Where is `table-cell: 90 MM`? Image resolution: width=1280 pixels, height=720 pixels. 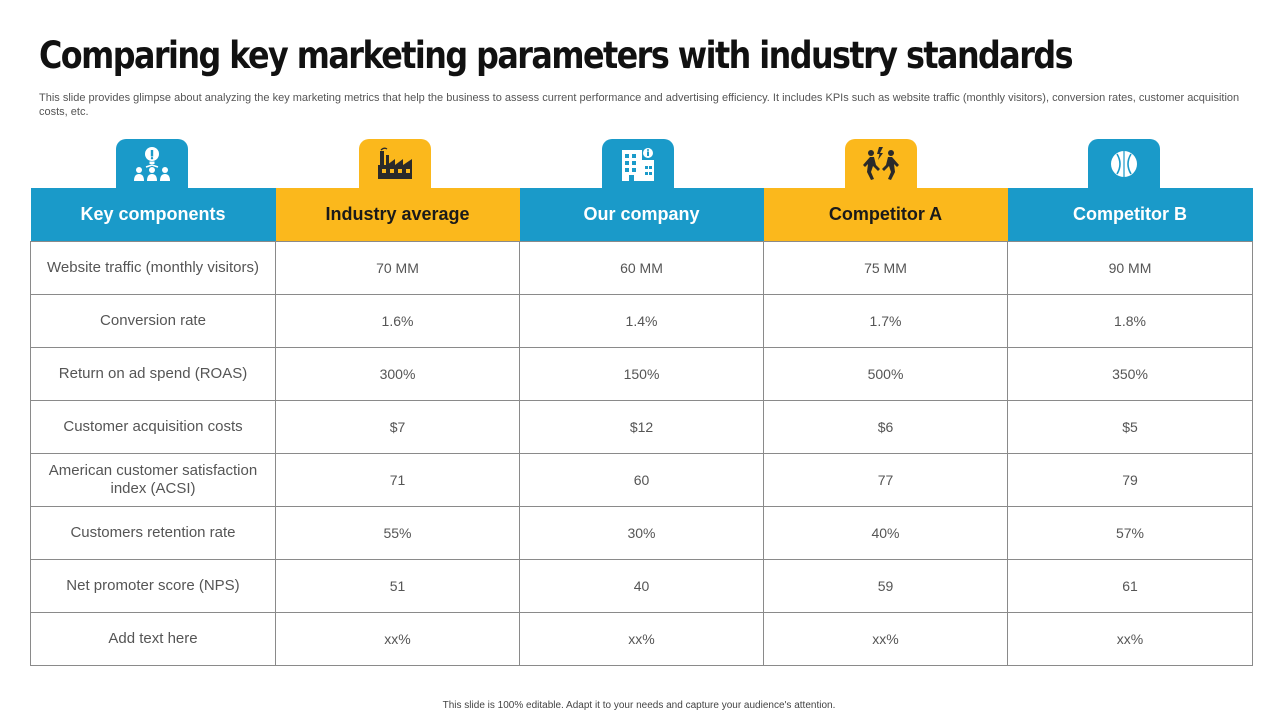 table-cell: 90 MM is located at coordinates (1130, 267).